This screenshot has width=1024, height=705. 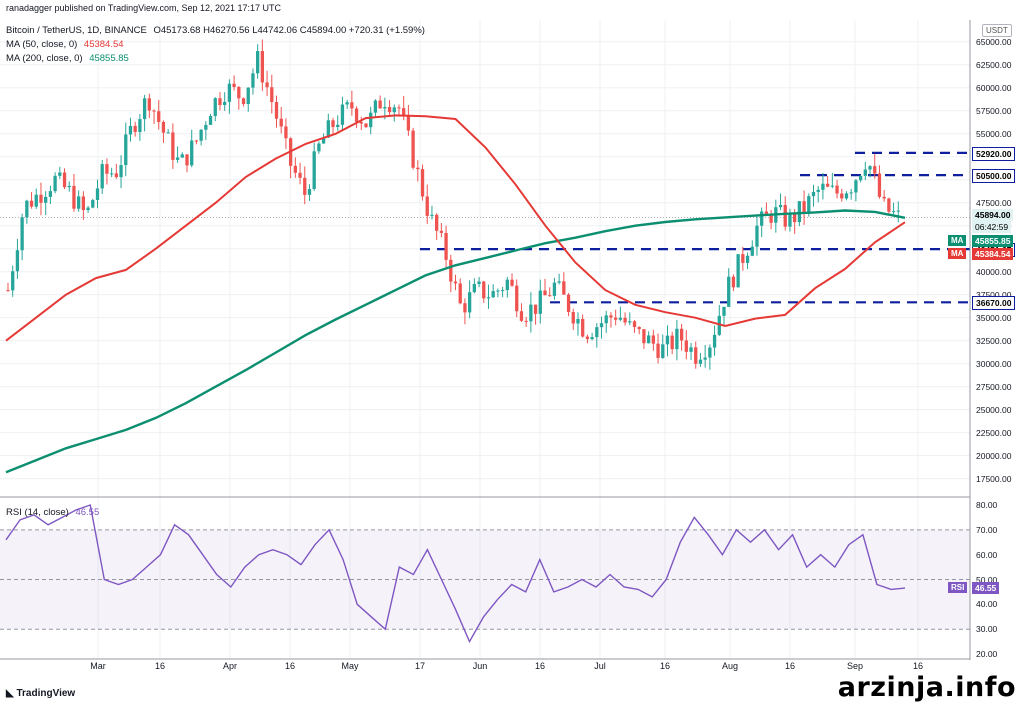 I want to click on time-tick-label: Apr, so click(x=230, y=666).